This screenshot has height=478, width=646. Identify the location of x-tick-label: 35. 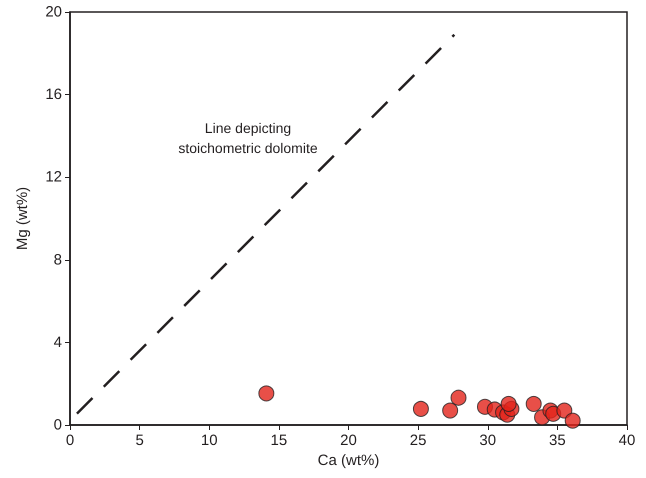
(557, 440).